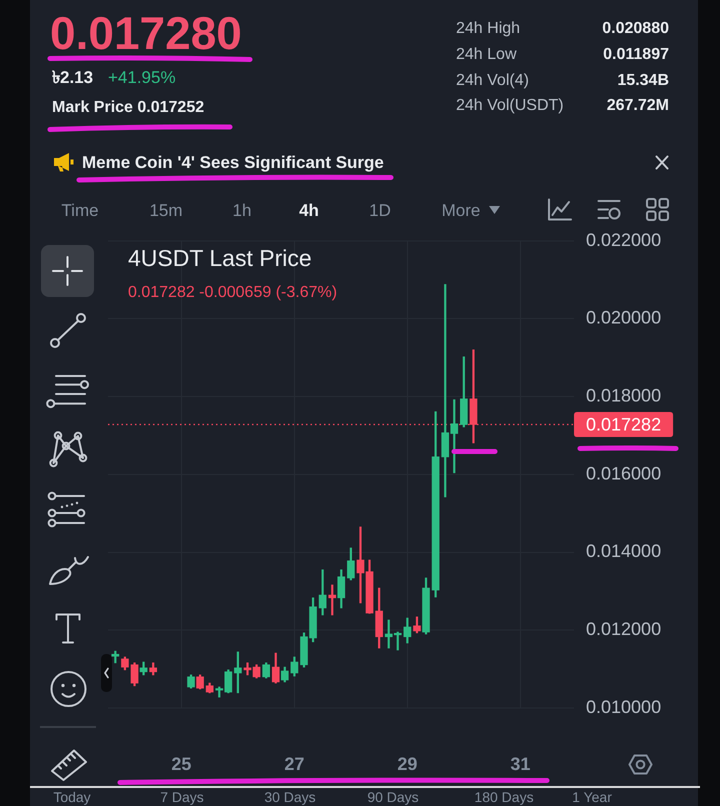 This screenshot has height=806, width=720. Describe the element at coordinates (128, 107) in the screenshot. I see `text: Mark Price 0.017252` at that location.